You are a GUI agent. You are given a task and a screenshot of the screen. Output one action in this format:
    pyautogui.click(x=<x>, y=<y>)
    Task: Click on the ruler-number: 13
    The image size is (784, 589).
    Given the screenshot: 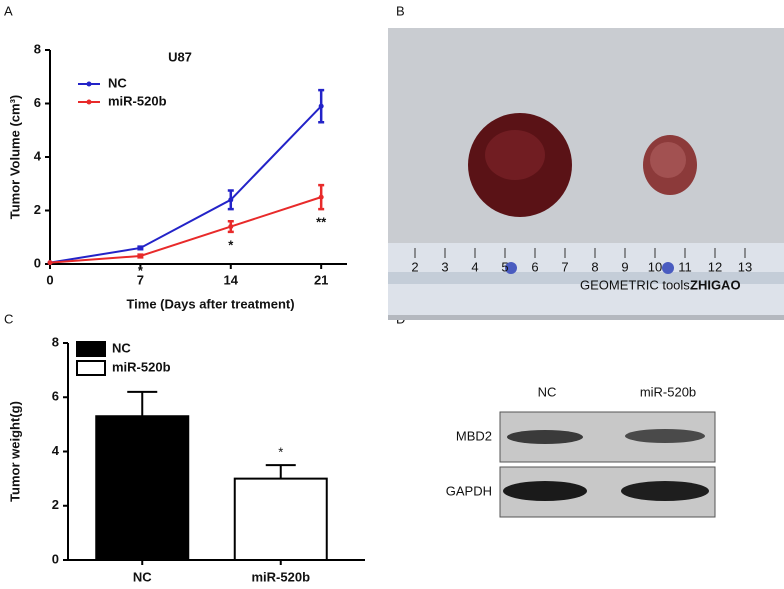 What is the action you would take?
    pyautogui.click(x=745, y=266)
    